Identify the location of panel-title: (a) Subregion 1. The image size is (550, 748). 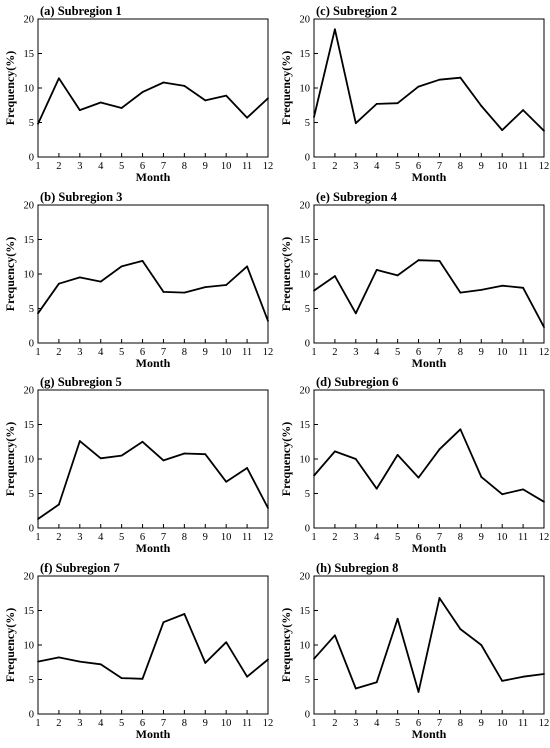
(81, 11).